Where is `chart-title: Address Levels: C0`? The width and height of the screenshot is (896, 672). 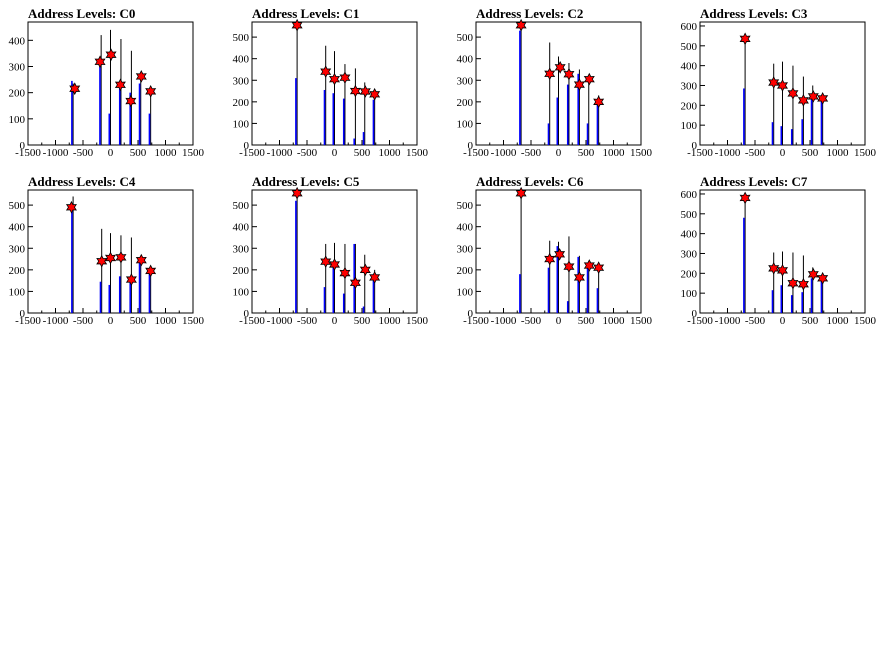
chart-title: Address Levels: C0 is located at coordinates (81, 13).